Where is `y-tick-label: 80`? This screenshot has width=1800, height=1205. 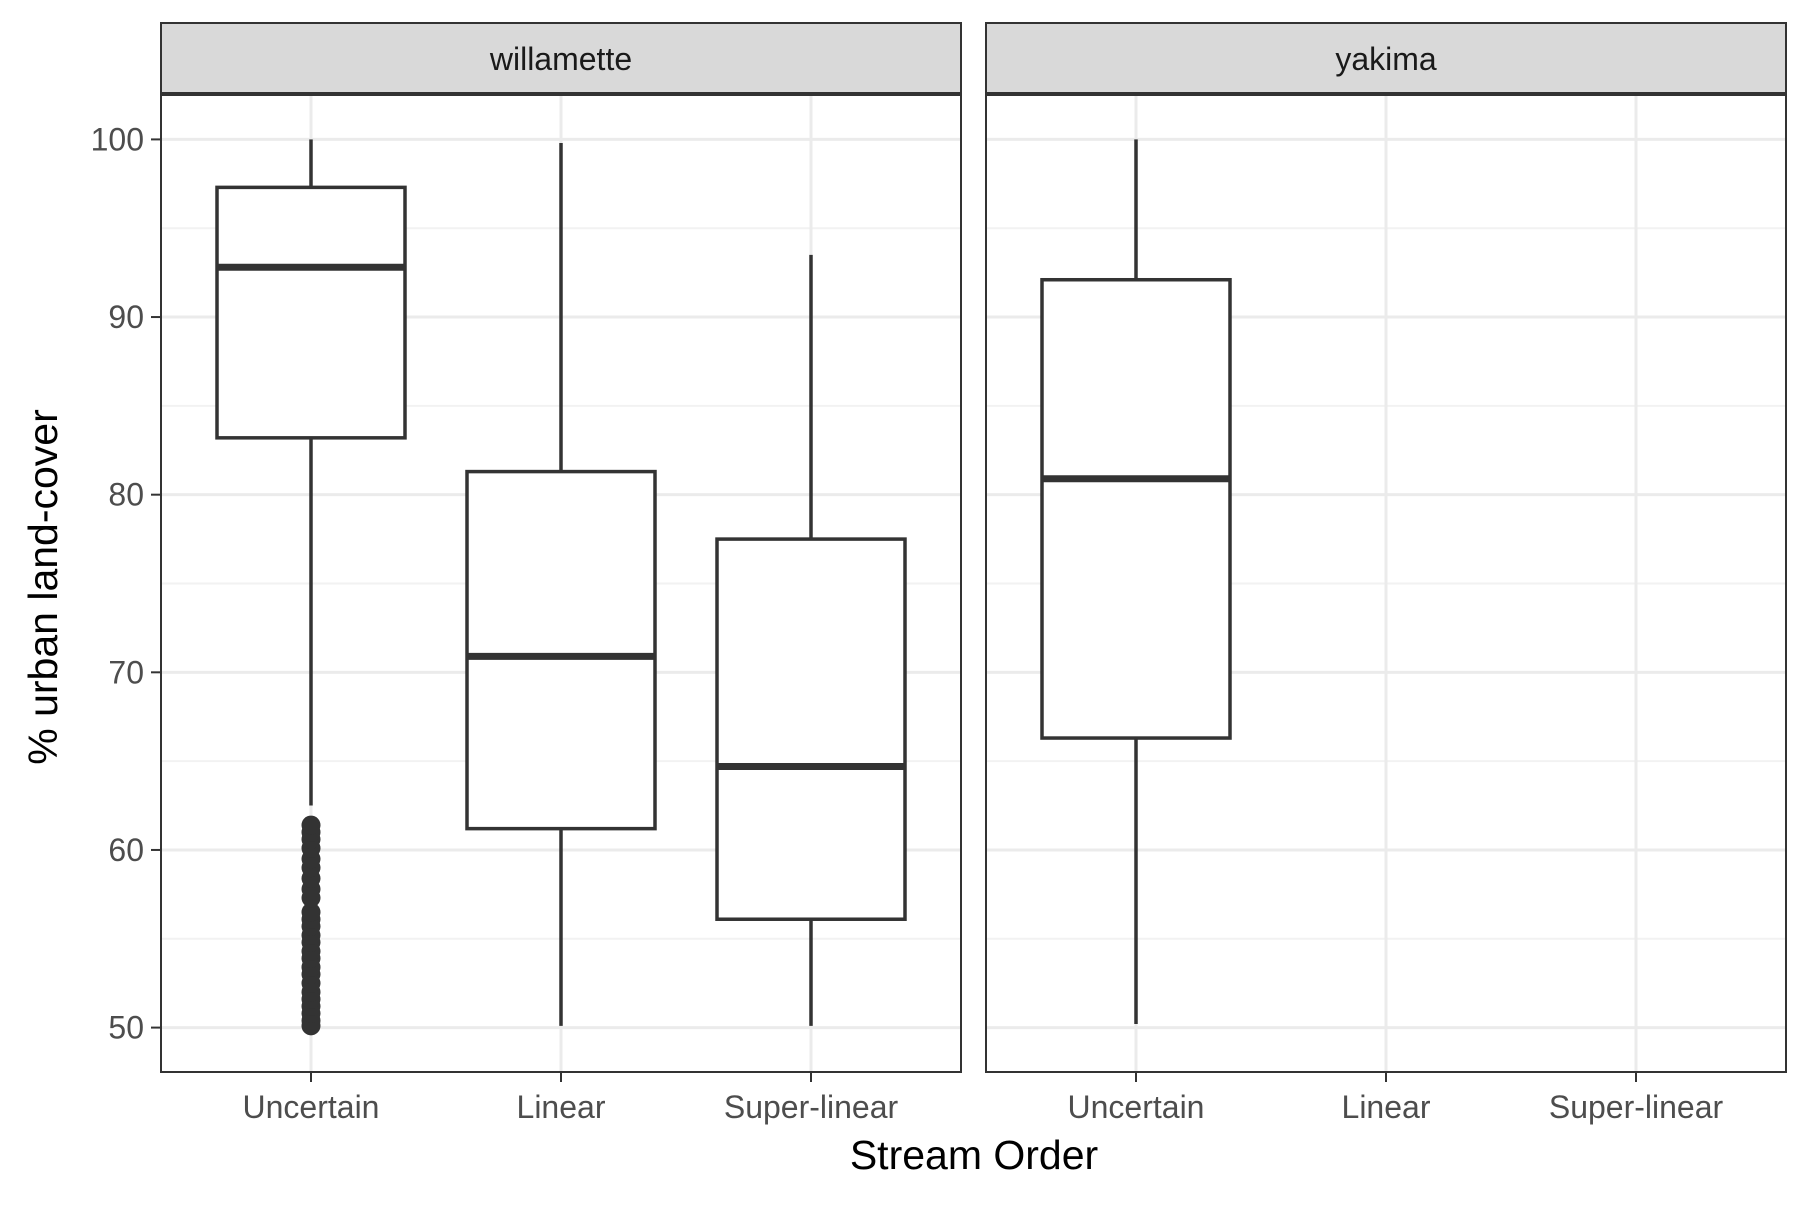
y-tick-label: 80 is located at coordinates (126, 495).